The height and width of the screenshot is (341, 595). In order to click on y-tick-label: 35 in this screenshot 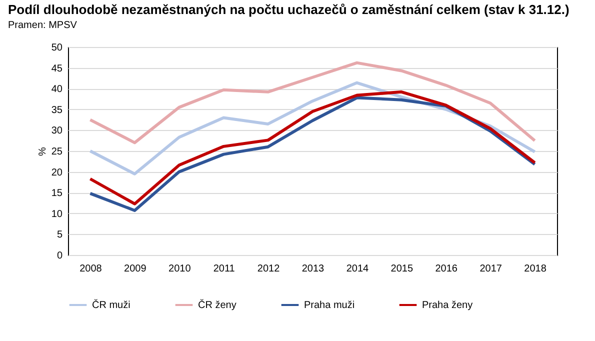, I will do `click(57, 110)`.